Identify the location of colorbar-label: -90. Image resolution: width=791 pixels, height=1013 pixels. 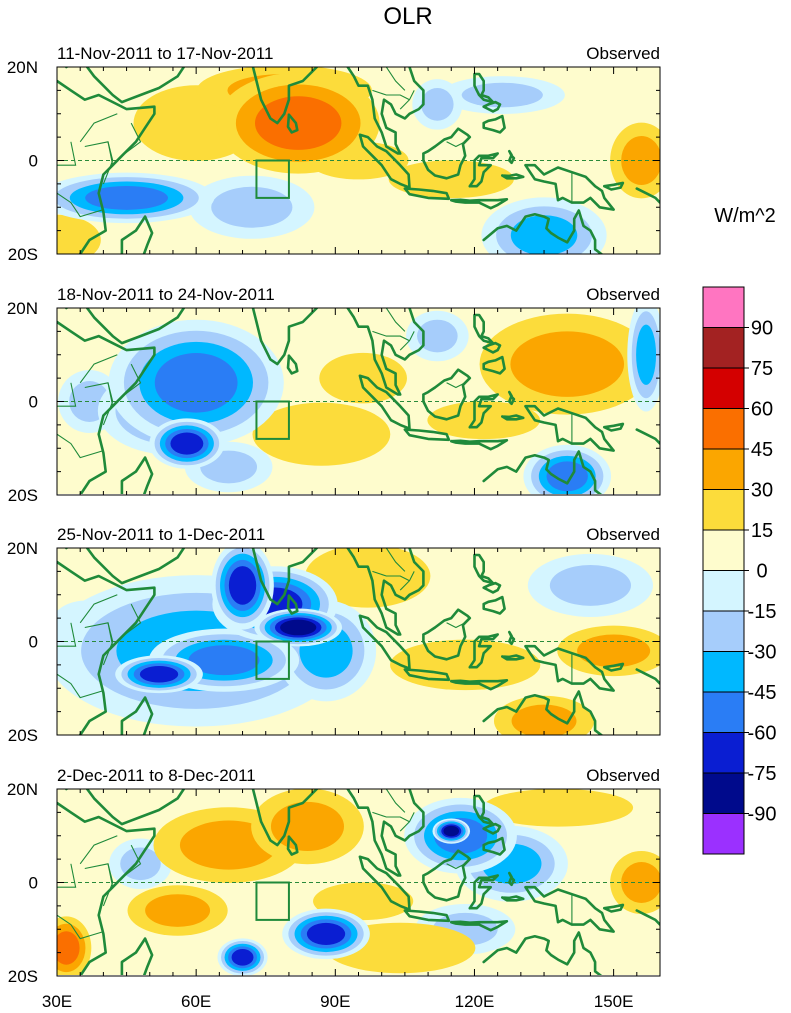
(762, 815).